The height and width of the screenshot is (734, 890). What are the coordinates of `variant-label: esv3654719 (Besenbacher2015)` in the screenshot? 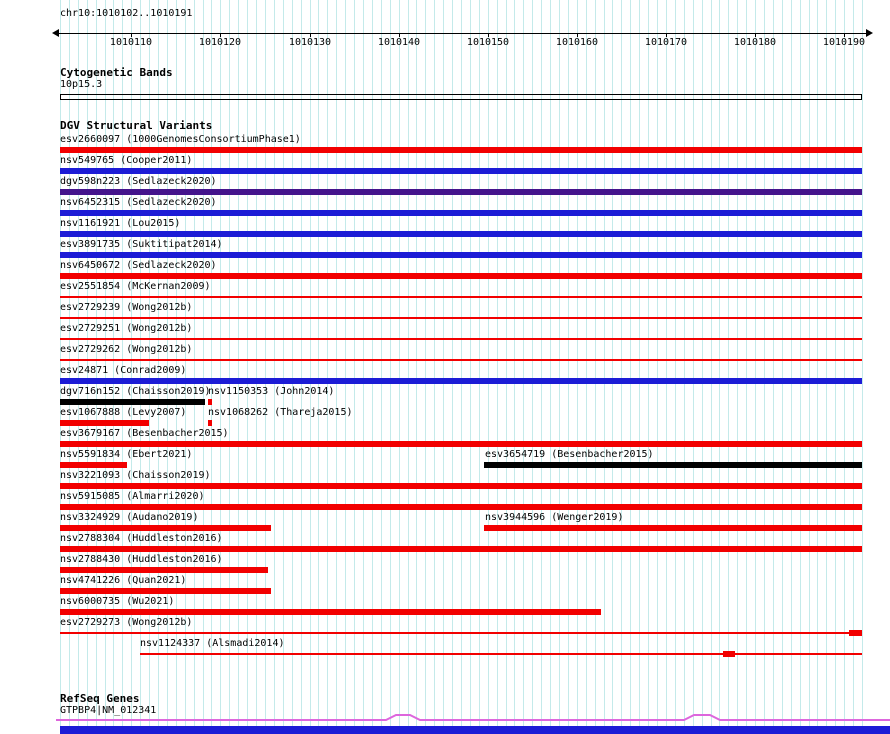 It's located at (569, 454).